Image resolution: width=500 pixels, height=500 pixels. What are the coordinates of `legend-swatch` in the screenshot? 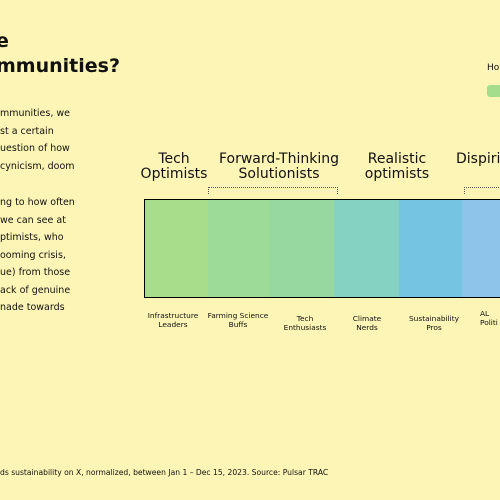 It's located at (493, 91).